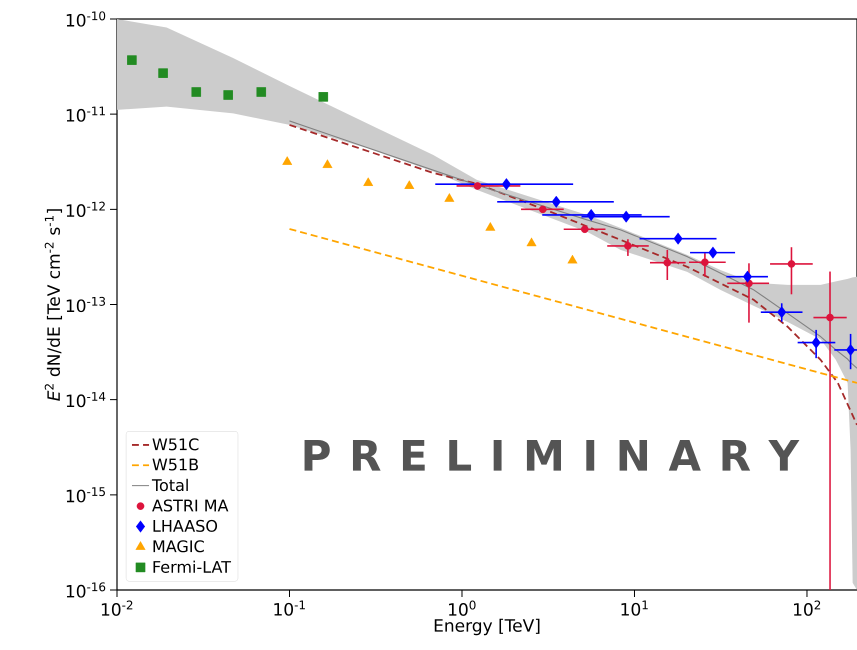 The width and height of the screenshot is (857, 650). Describe the element at coordinates (487, 627) in the screenshot. I see `x-axis-title: Energy [TeV]` at that location.